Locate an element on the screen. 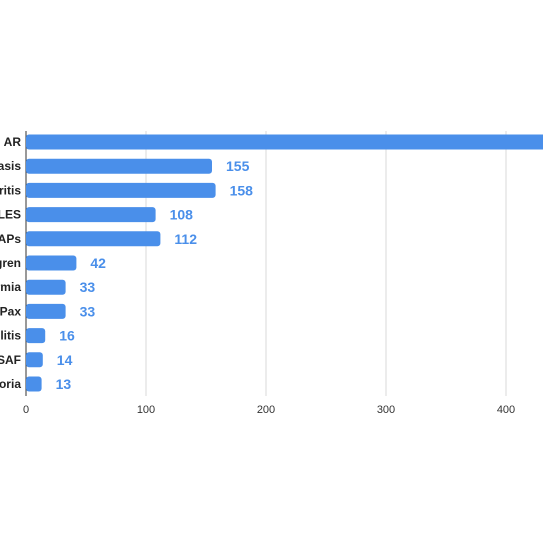 This screenshot has width=543, height=543. category-label: APs is located at coordinates (10, 239).